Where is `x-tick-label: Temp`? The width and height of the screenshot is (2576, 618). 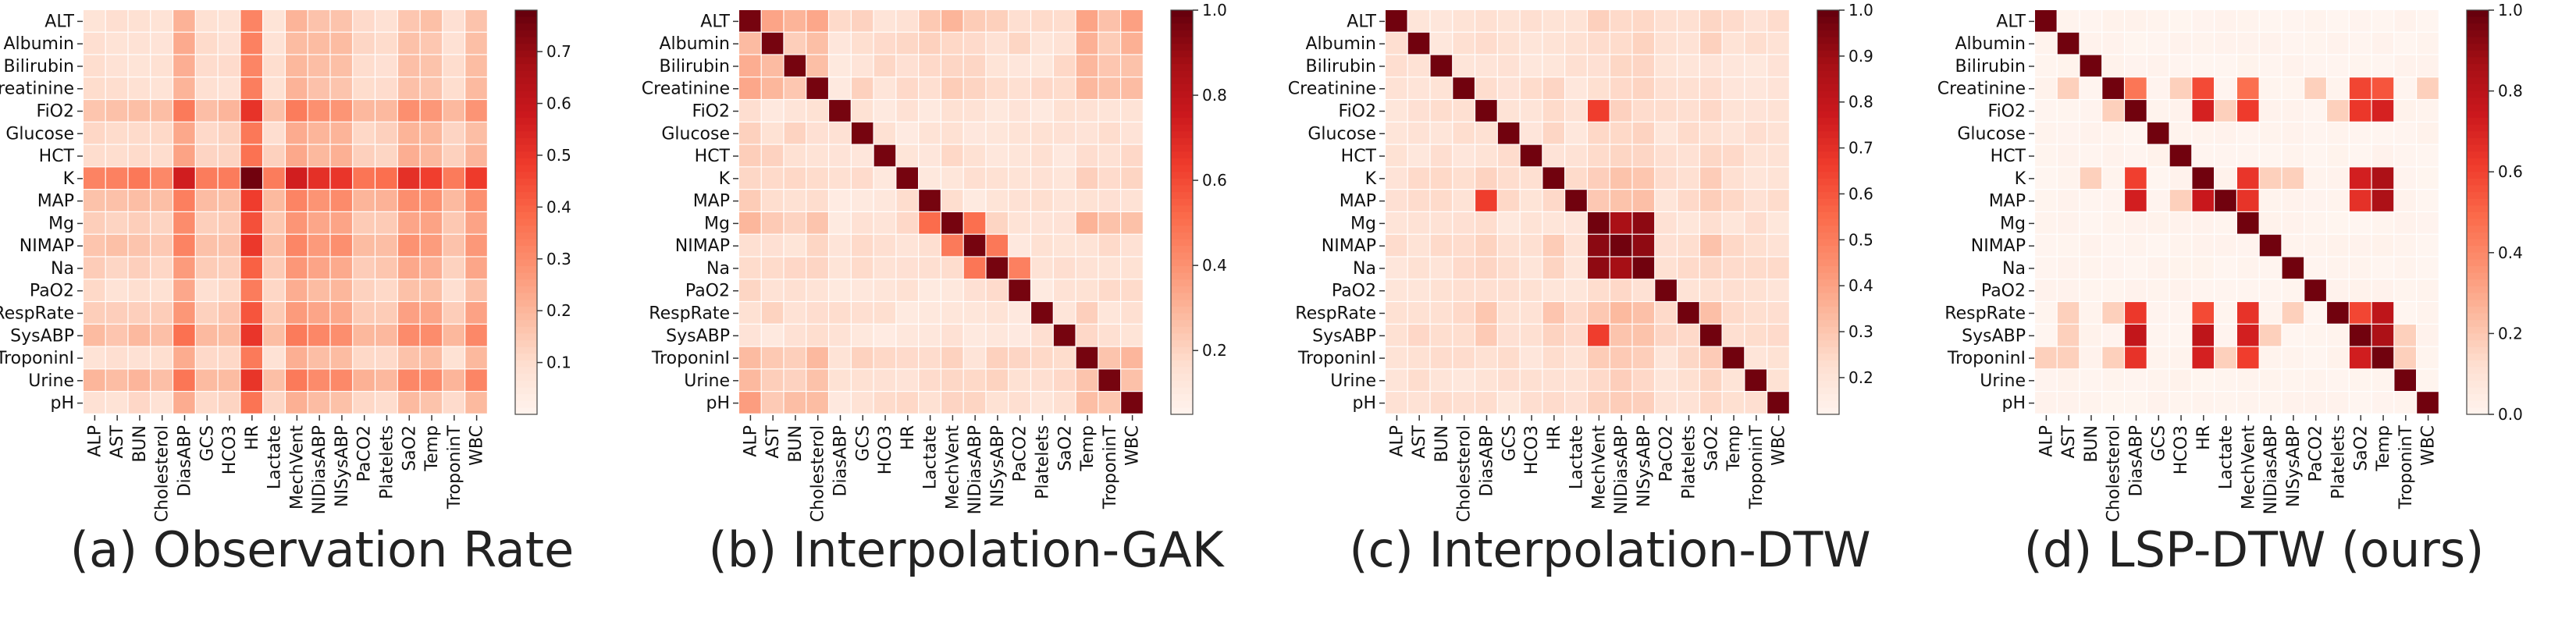
x-tick-label: Temp is located at coordinates (432, 448).